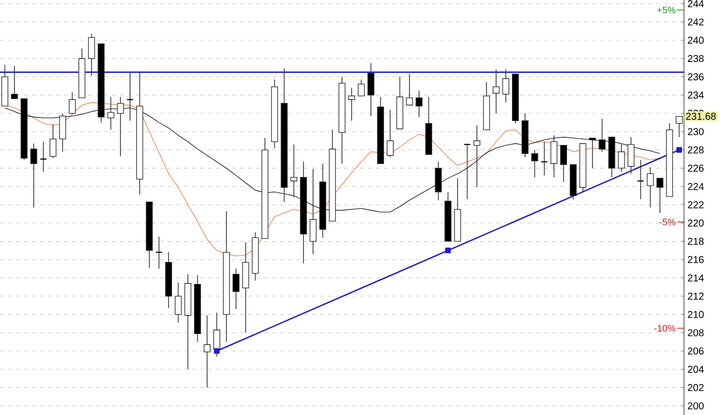  I want to click on y-tick-label: 216, so click(696, 260).